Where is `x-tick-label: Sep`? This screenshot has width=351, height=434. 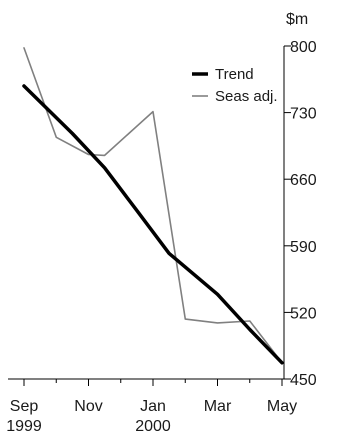 x-tick-label: Sep is located at coordinates (24, 406).